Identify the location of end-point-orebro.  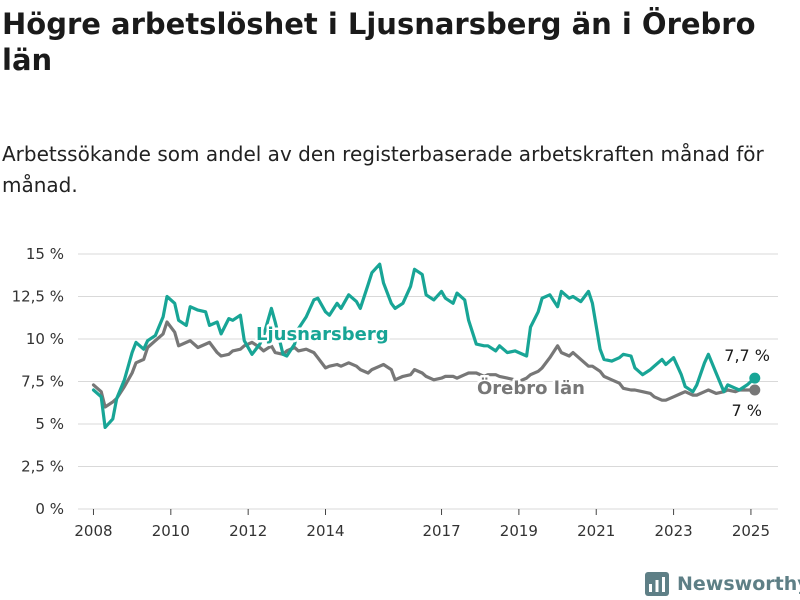
(755, 390).